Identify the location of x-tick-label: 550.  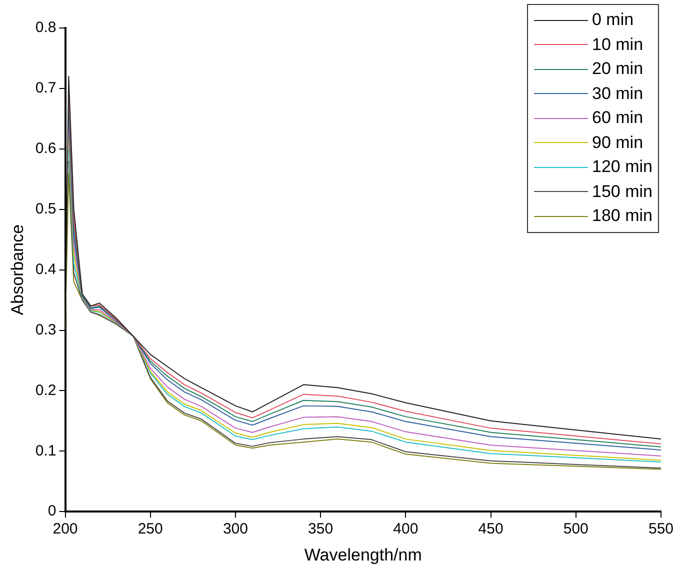
(661, 529).